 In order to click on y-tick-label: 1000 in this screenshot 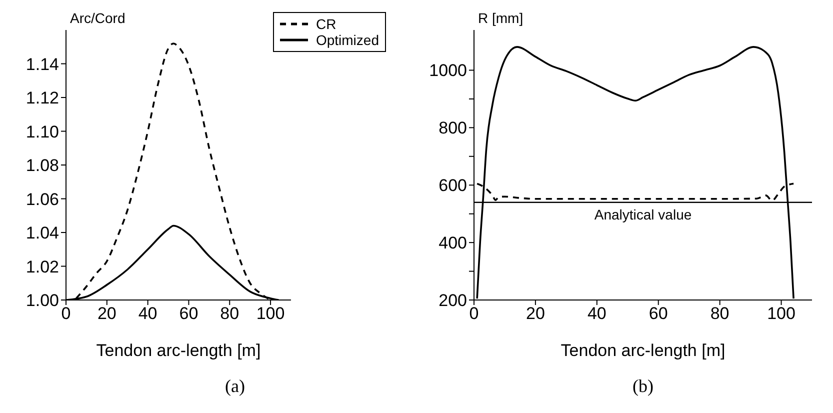, I will do `click(448, 70)`.